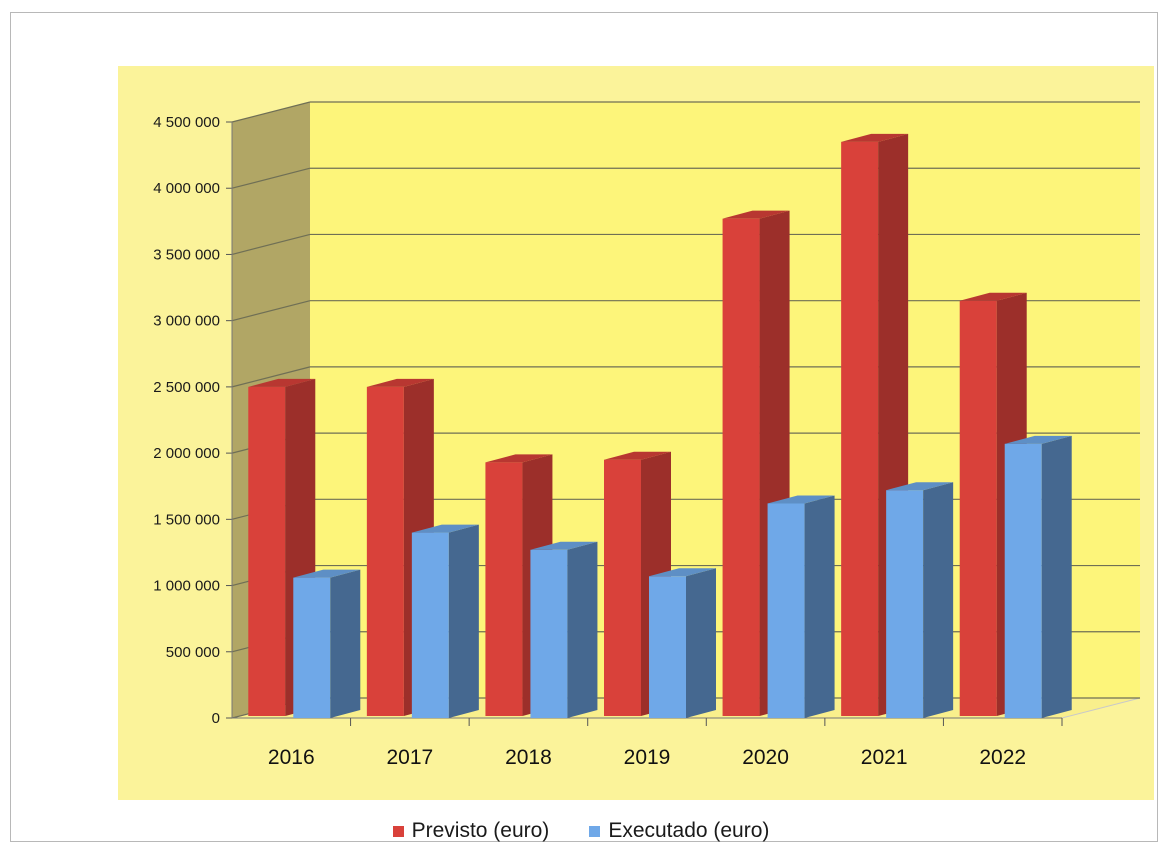 The height and width of the screenshot is (846, 1162). What do you see at coordinates (905, 604) in the screenshot?
I see `bar-executado-2021` at bounding box center [905, 604].